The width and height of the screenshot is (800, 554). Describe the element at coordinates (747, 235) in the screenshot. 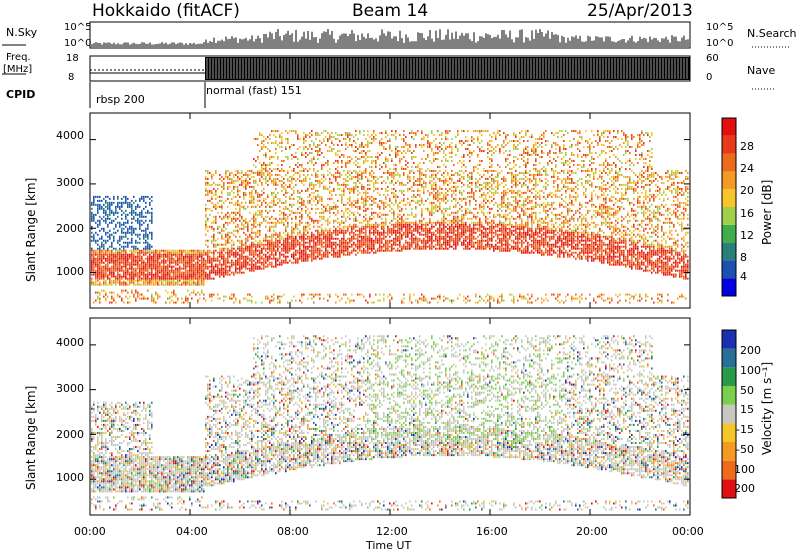

I see `power-cbar-tick-12: 12` at that location.